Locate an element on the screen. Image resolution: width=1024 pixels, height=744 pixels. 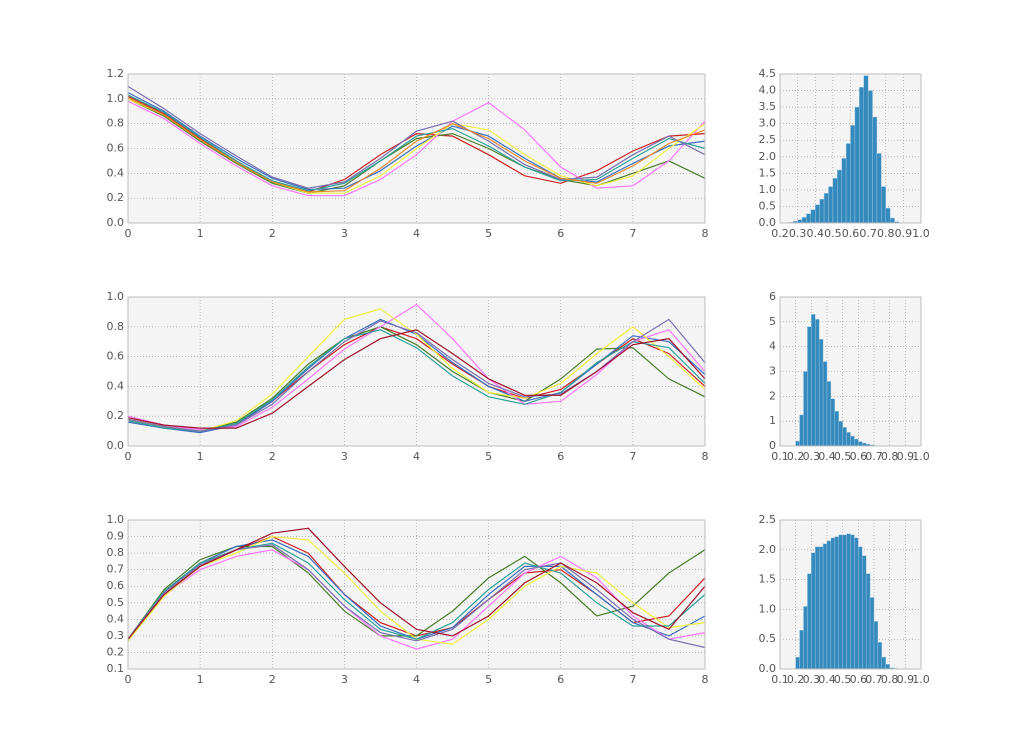
y-tick-label: 4 is located at coordinates (772, 346).